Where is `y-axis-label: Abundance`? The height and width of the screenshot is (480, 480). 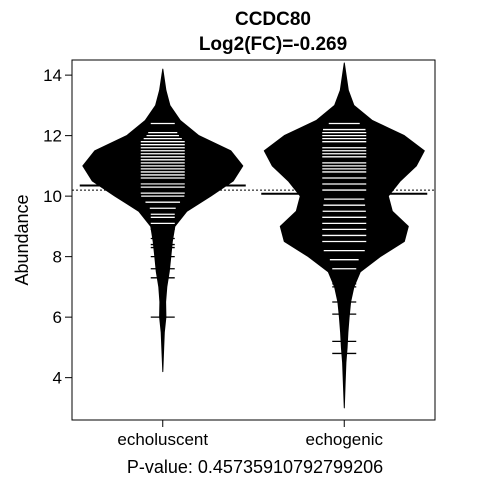
y-axis-label: Abundance is located at coordinates (22, 239).